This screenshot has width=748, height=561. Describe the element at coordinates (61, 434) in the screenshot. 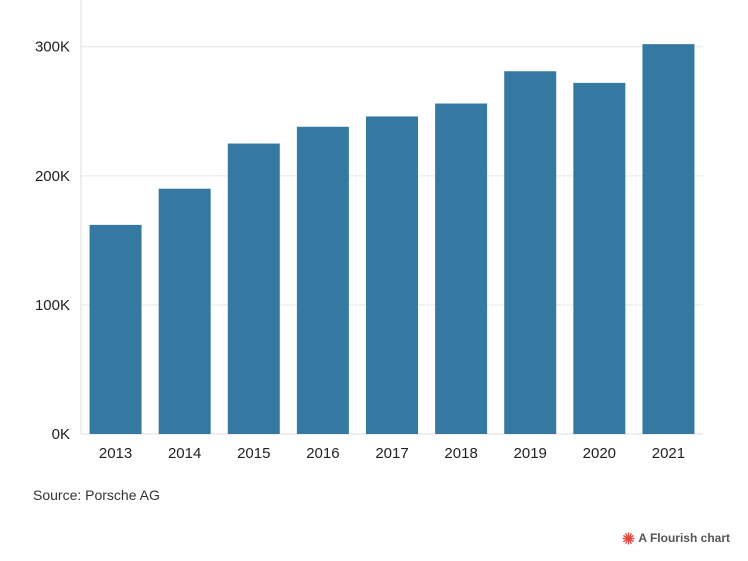

I see `y-tick-label: 0K` at that location.